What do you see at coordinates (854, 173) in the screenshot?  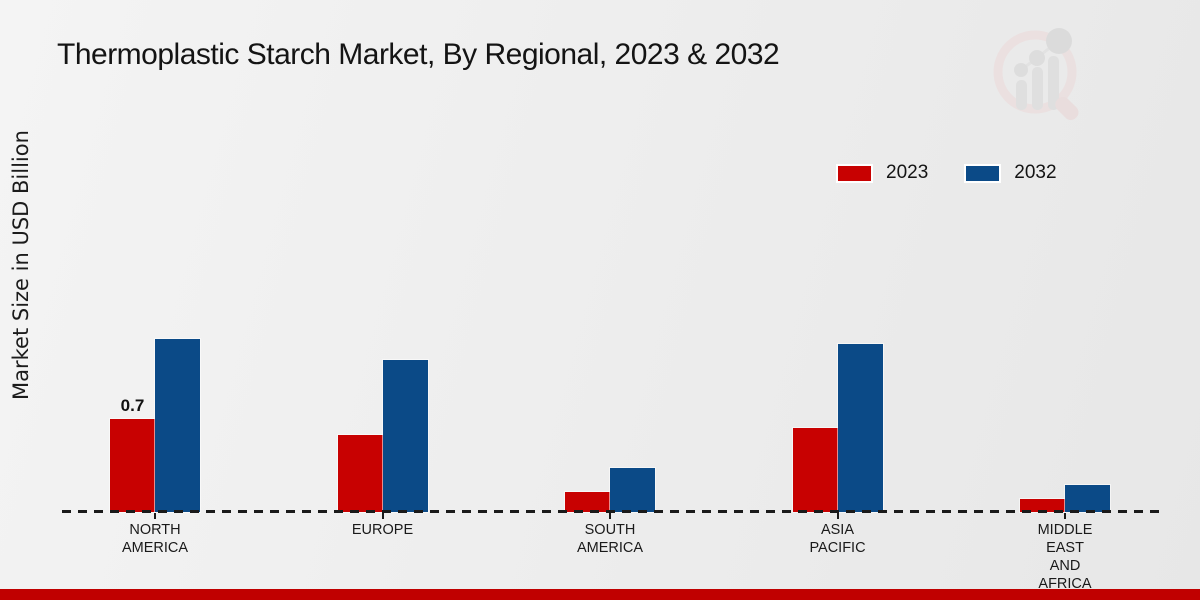 I see `legend-swatch-2023` at bounding box center [854, 173].